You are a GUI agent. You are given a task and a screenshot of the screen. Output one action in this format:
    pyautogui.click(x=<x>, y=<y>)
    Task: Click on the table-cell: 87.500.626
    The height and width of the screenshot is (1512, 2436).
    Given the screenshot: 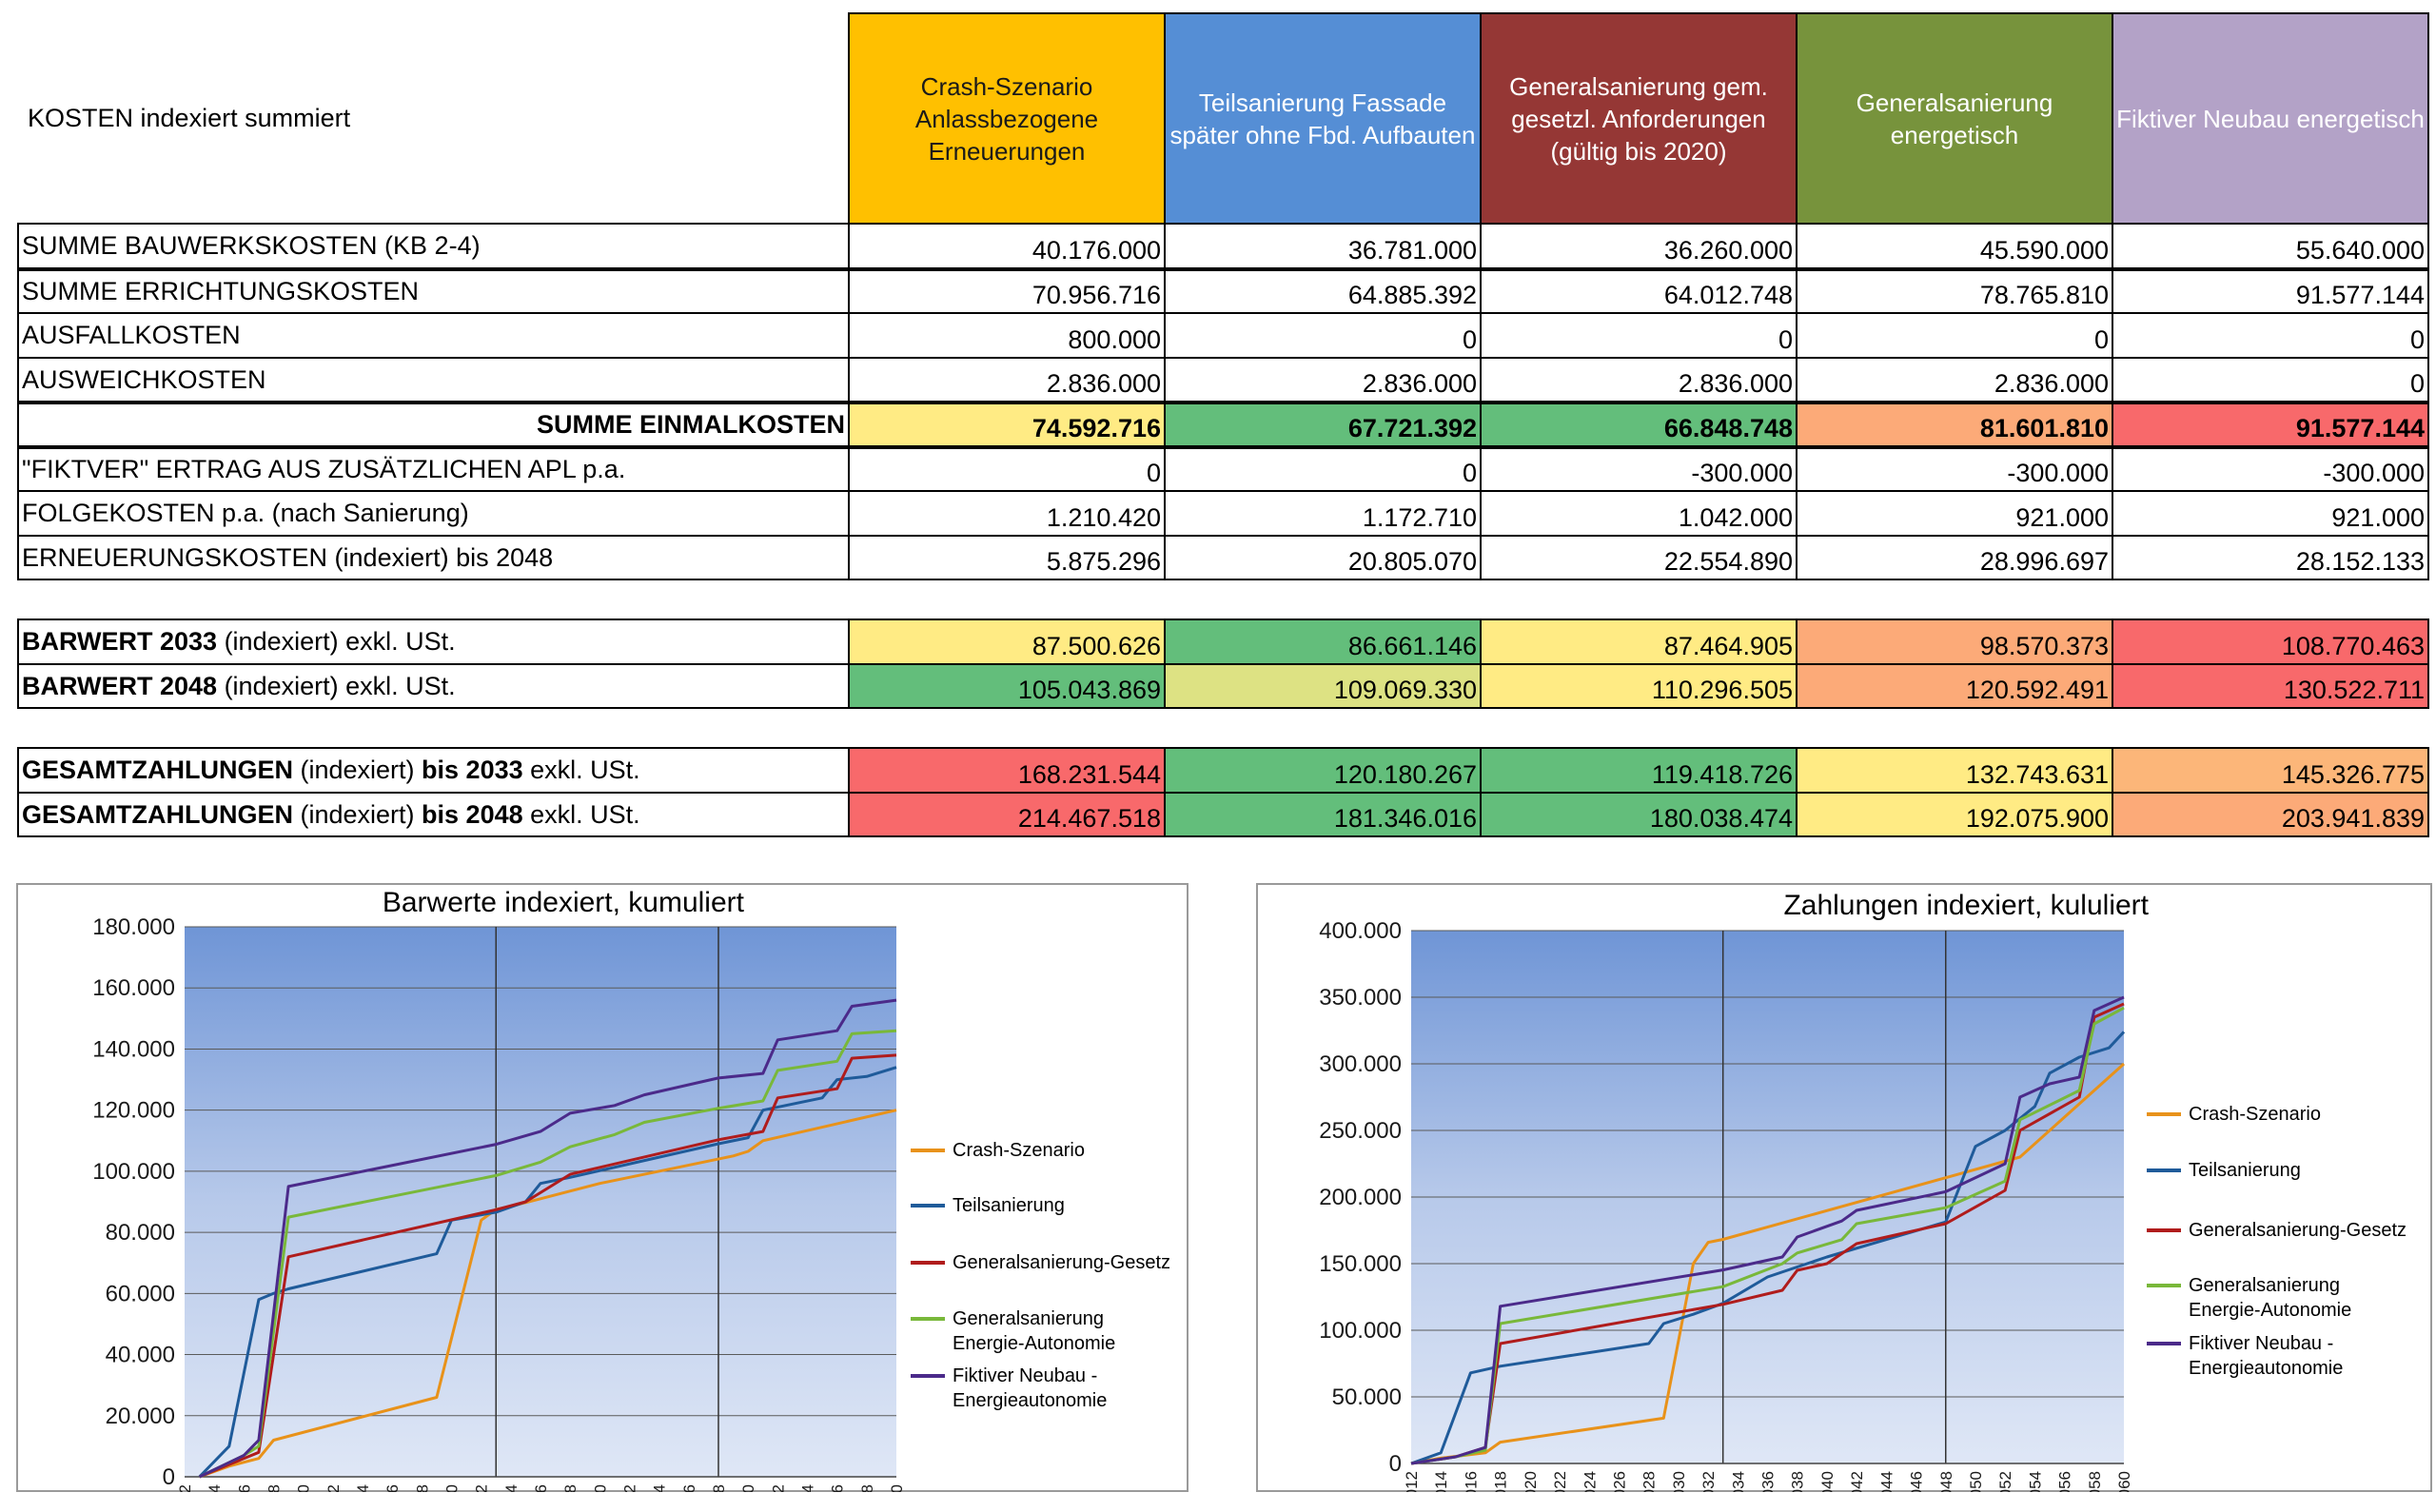 What is the action you would take?
    pyautogui.click(x=1008, y=642)
    